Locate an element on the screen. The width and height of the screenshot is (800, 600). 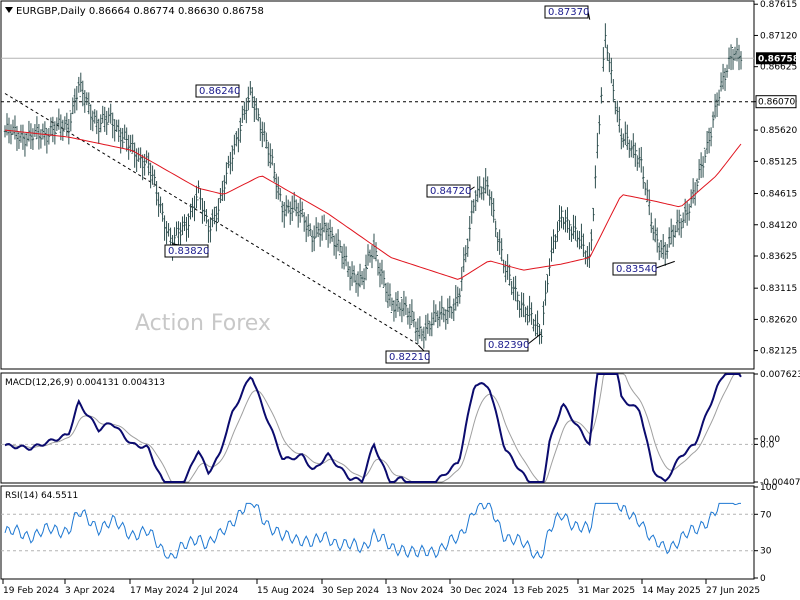
current-price-label: 0.86758 is located at coordinates (778, 59).